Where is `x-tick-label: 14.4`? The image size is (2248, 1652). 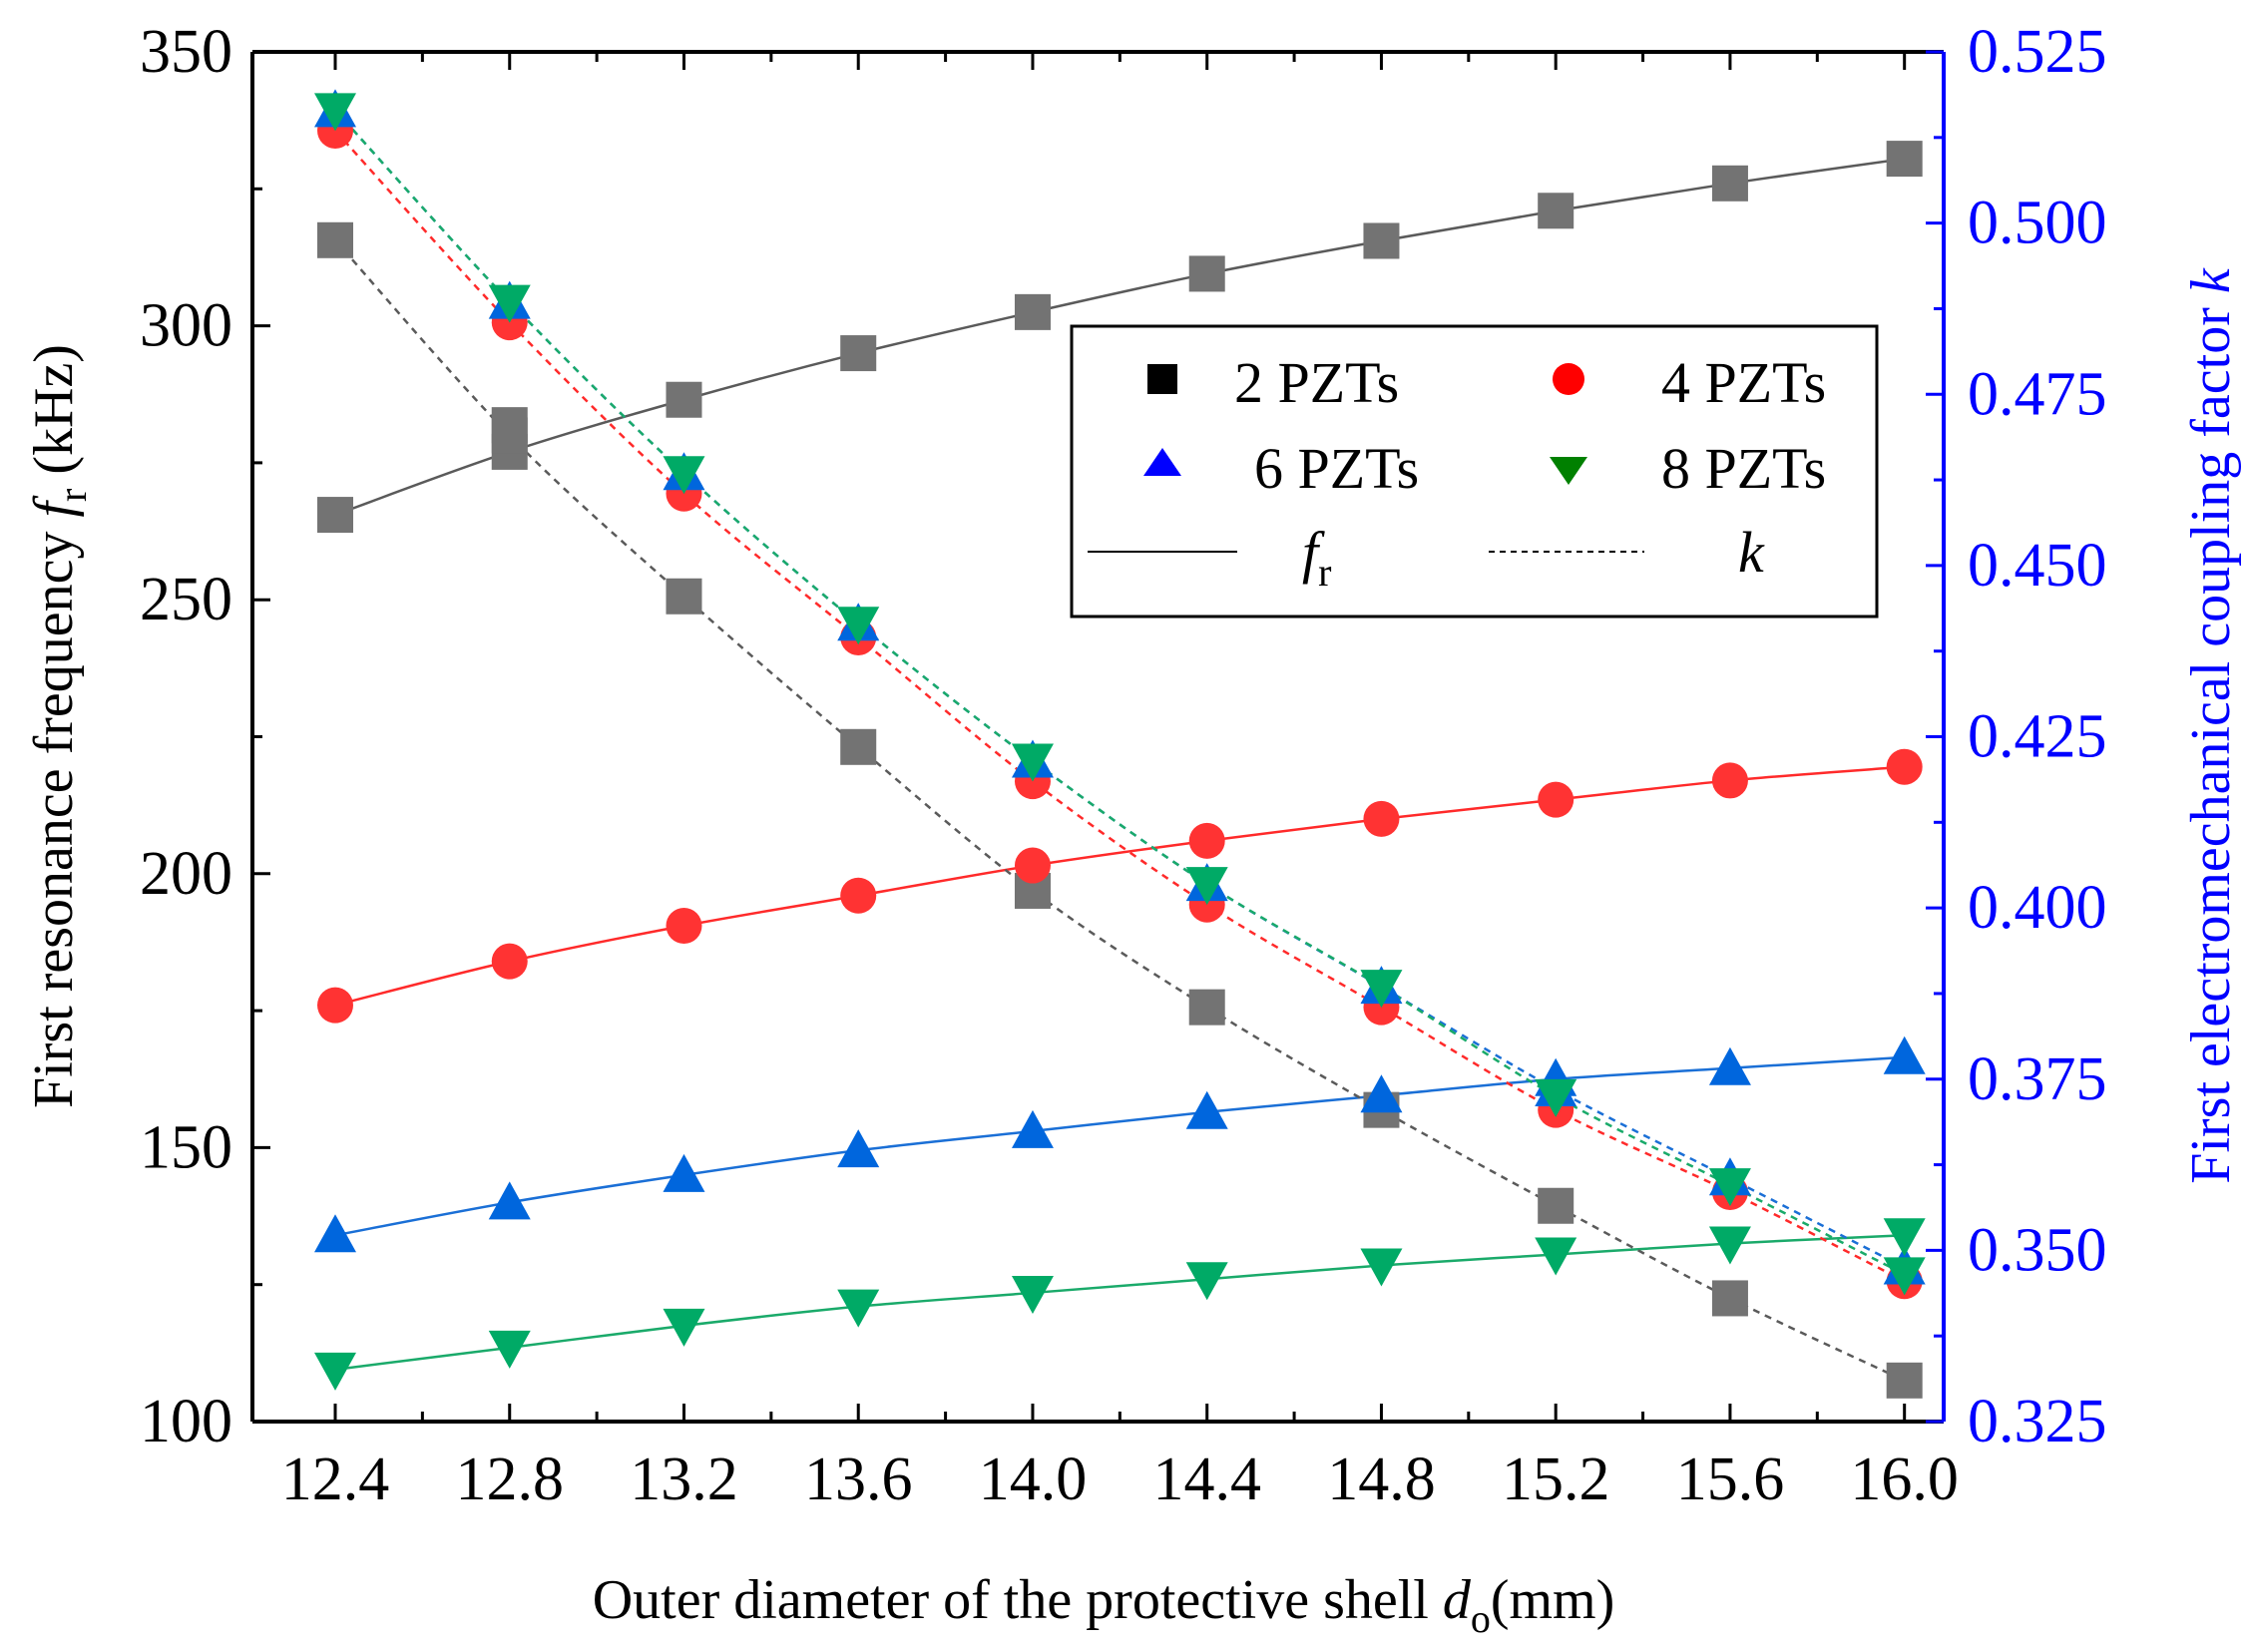
x-tick-label: 14.4 is located at coordinates (1206, 1479).